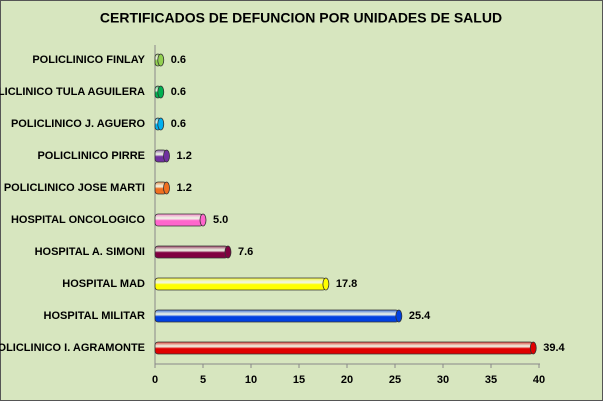 This screenshot has height=401, width=603. Describe the element at coordinates (491, 380) in the screenshot. I see `x-tick-label: 35` at that location.